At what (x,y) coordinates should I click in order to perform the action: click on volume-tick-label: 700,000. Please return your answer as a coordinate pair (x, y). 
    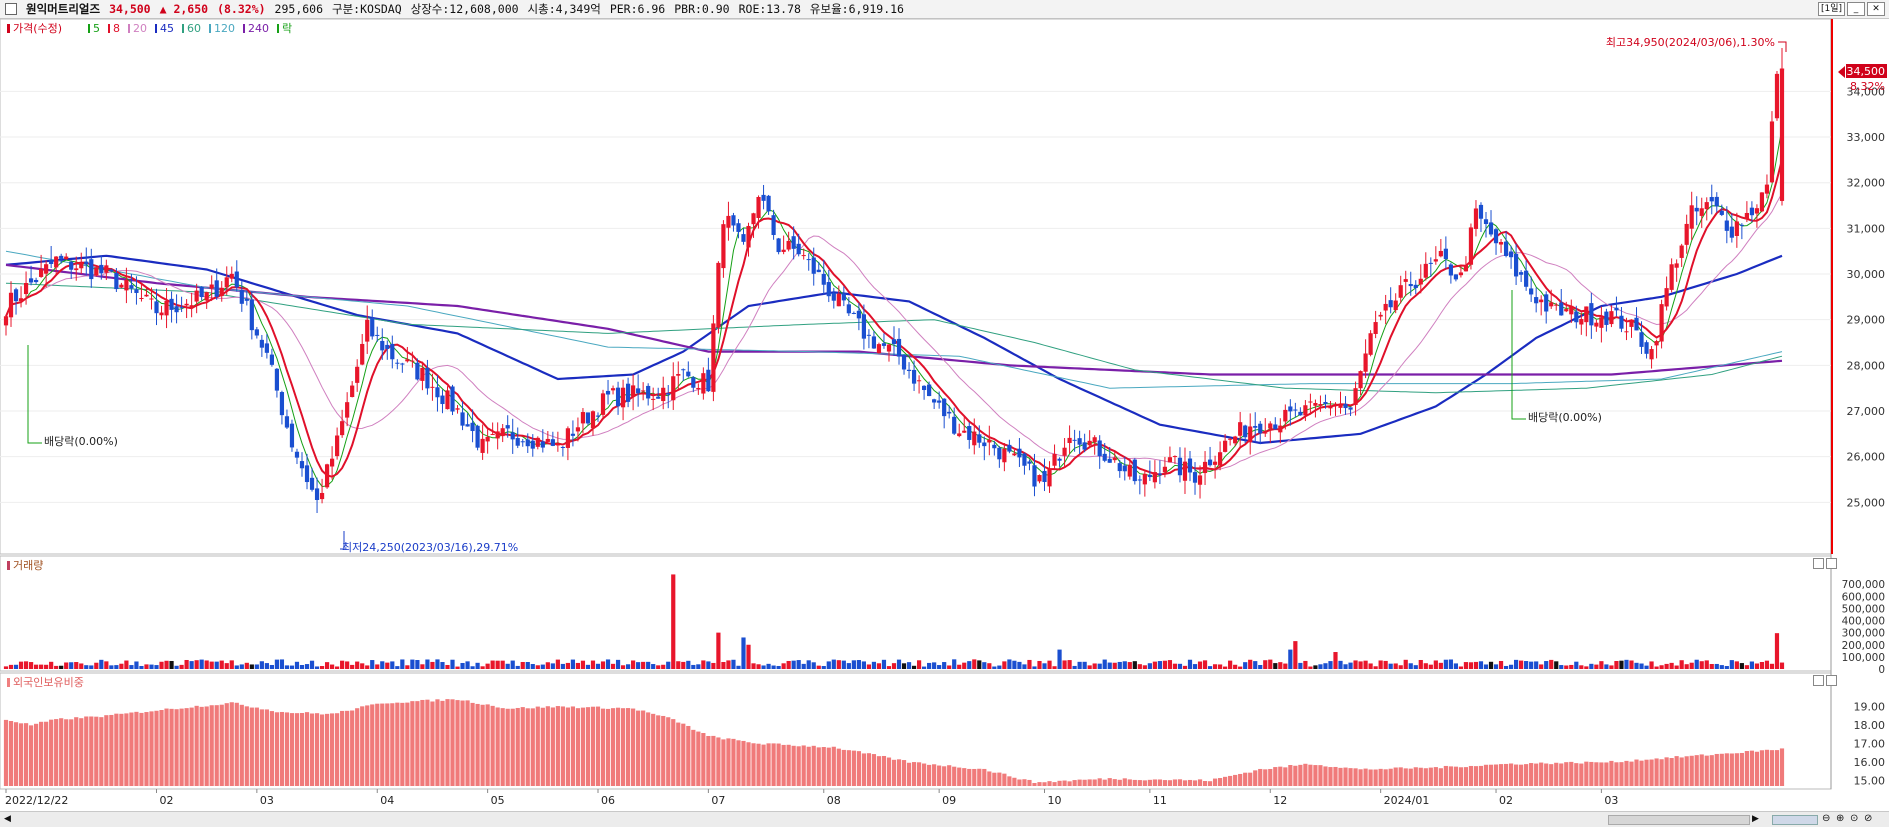
    Looking at the image, I should click on (1863, 585).